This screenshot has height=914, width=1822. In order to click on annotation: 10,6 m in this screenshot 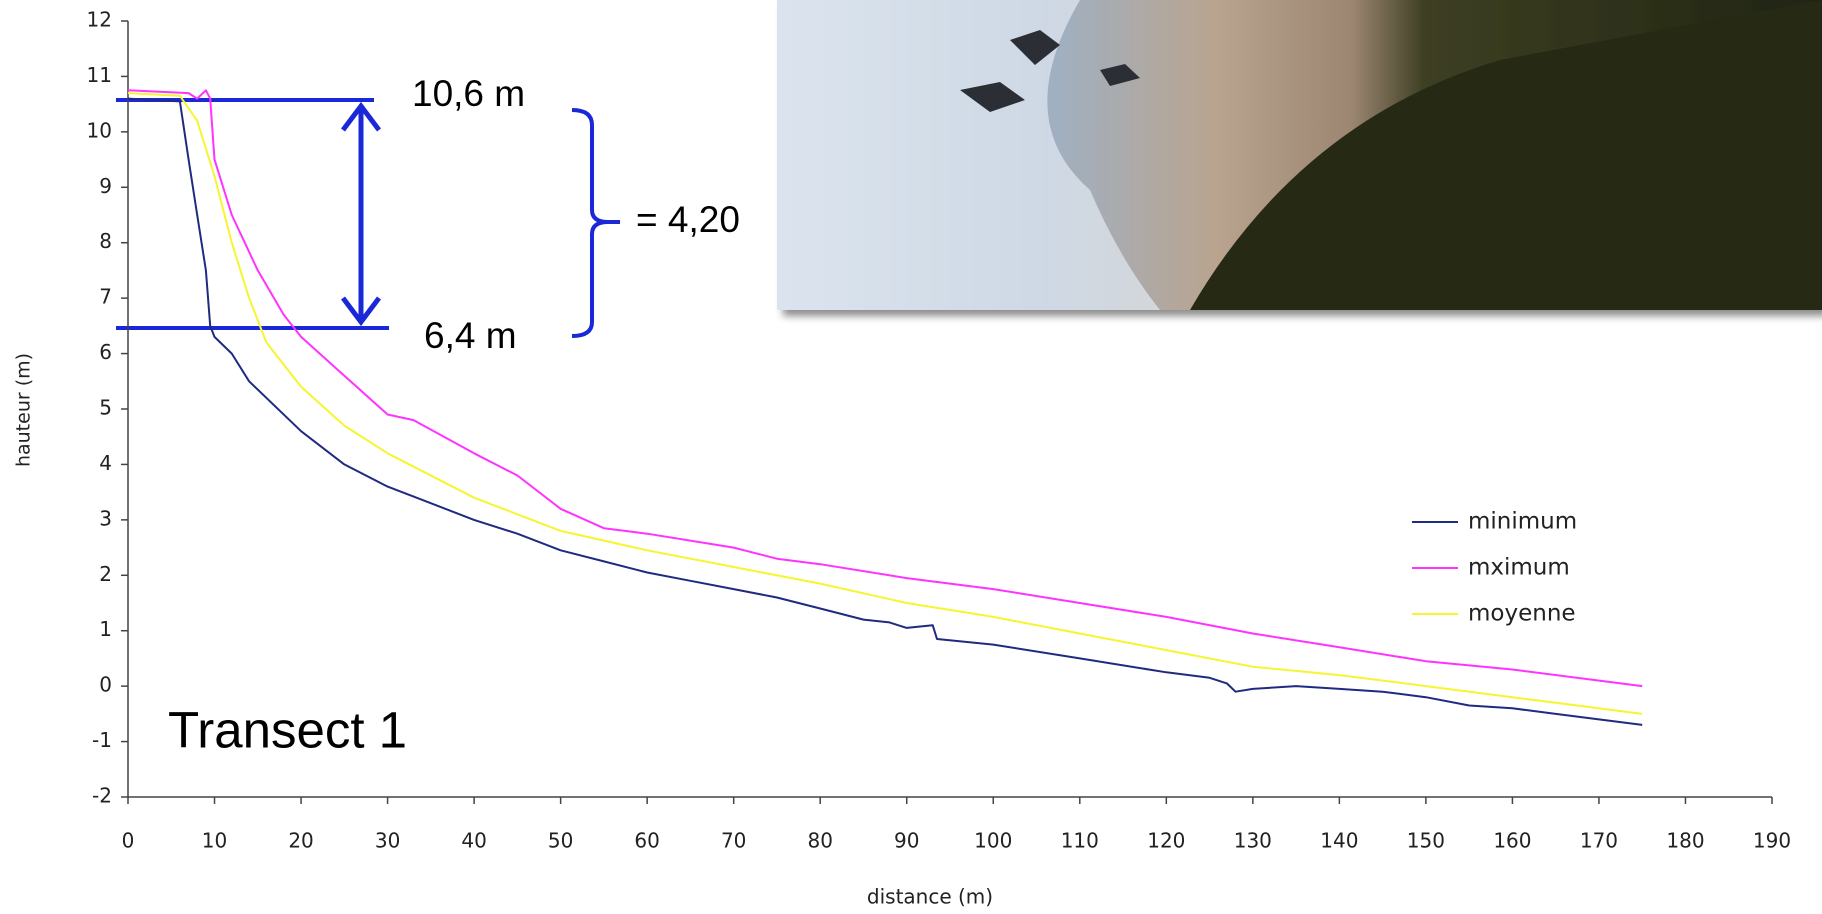, I will do `click(468, 93)`.